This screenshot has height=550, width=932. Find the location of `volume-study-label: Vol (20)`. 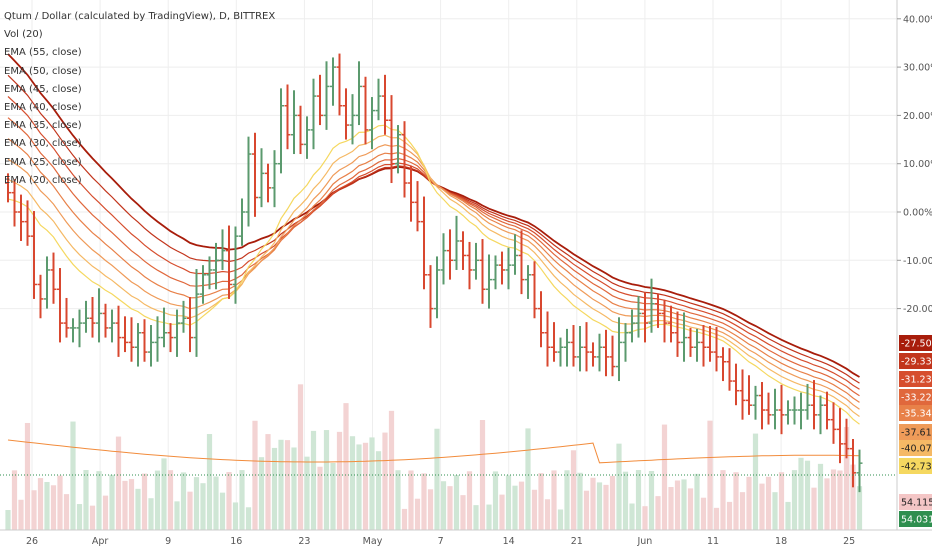

volume-study-label: Vol (20) is located at coordinates (23, 35).